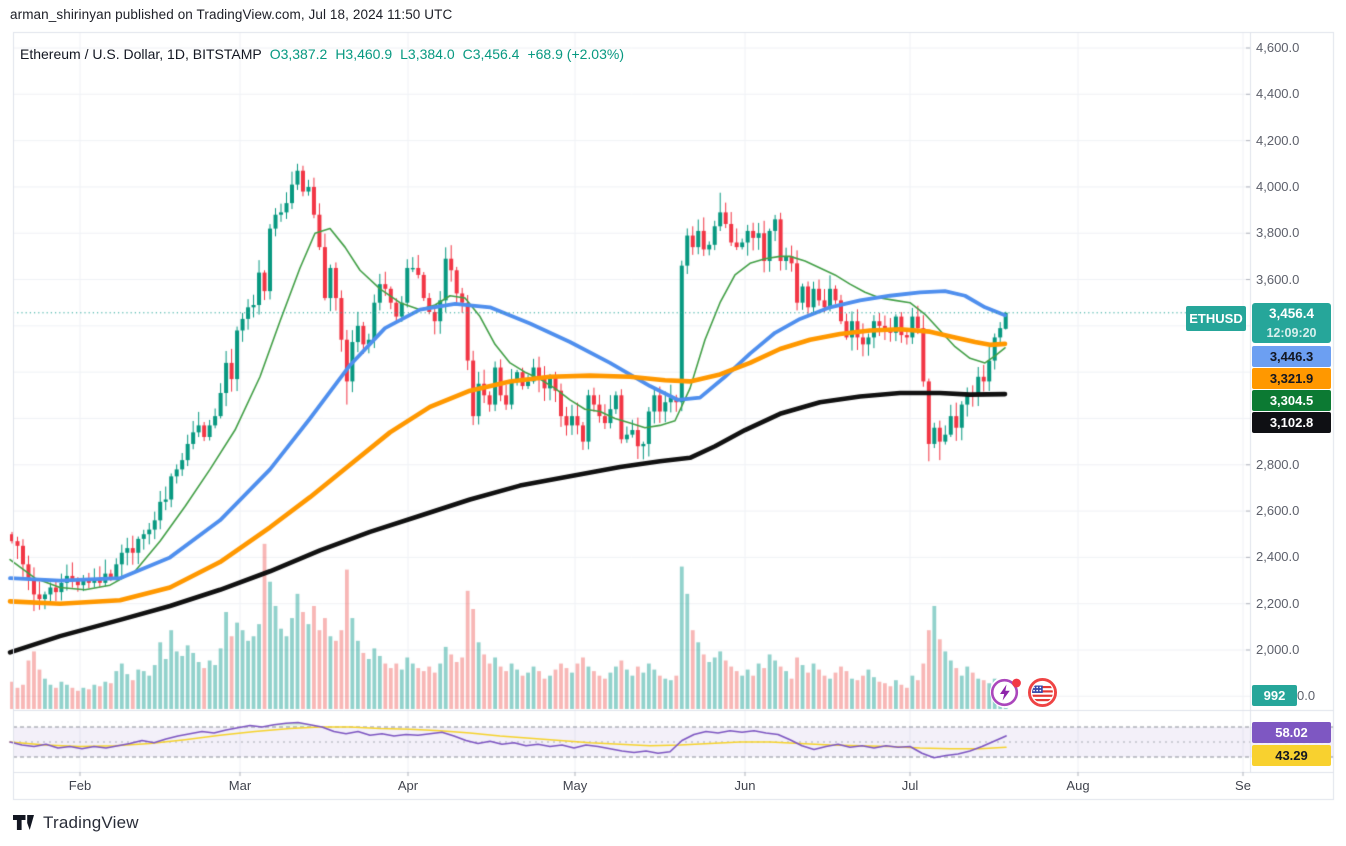  What do you see at coordinates (910, 785) in the screenshot?
I see `time-axis-label: Jul` at bounding box center [910, 785].